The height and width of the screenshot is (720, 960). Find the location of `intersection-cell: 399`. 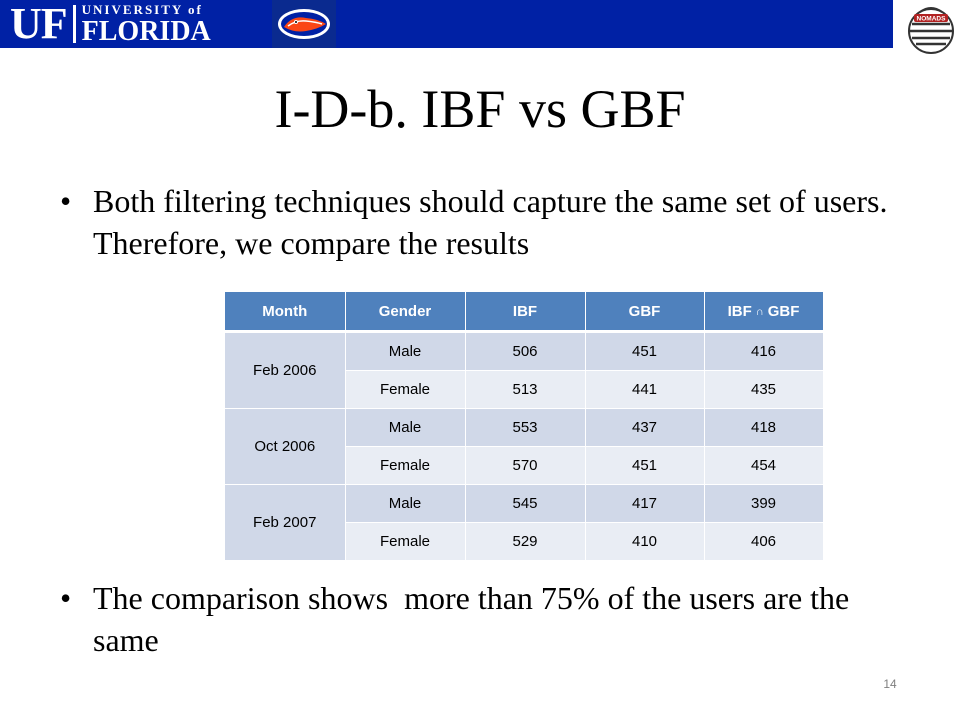

intersection-cell: 399 is located at coordinates (764, 503).